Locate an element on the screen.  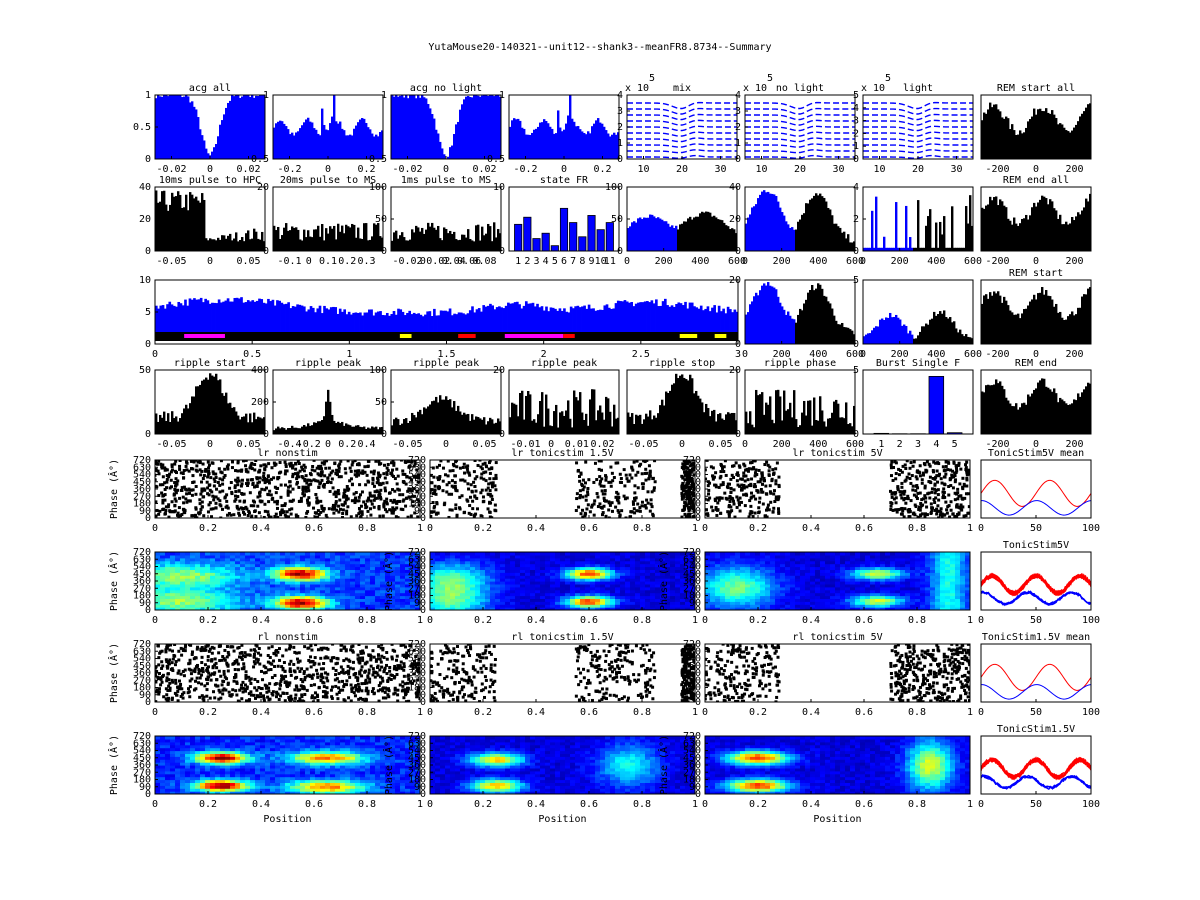
x-tick-label: -200 is located at coordinates (997, 169).